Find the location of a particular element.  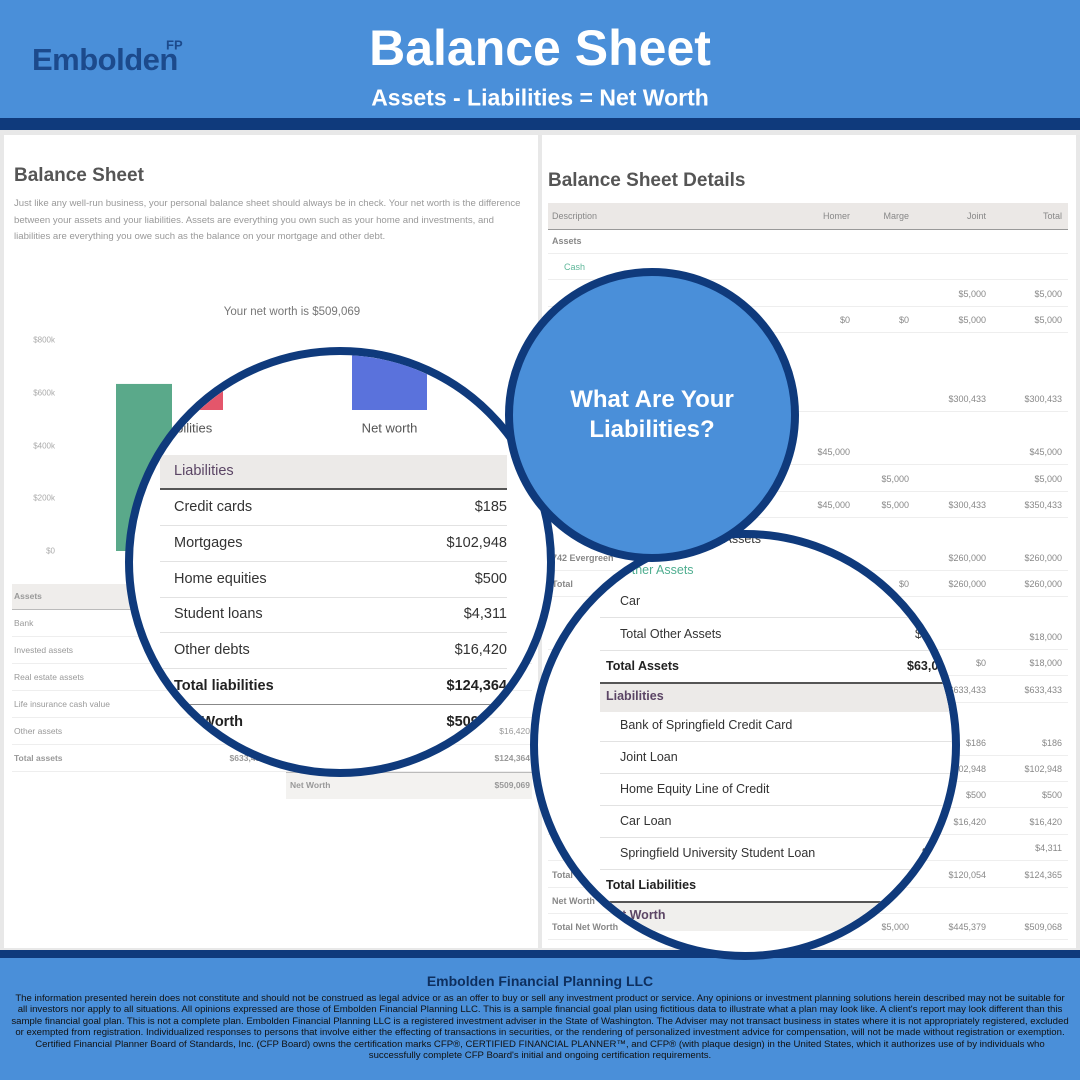

row-label: Home Equity Line of Credit is located at coordinates (695, 789).